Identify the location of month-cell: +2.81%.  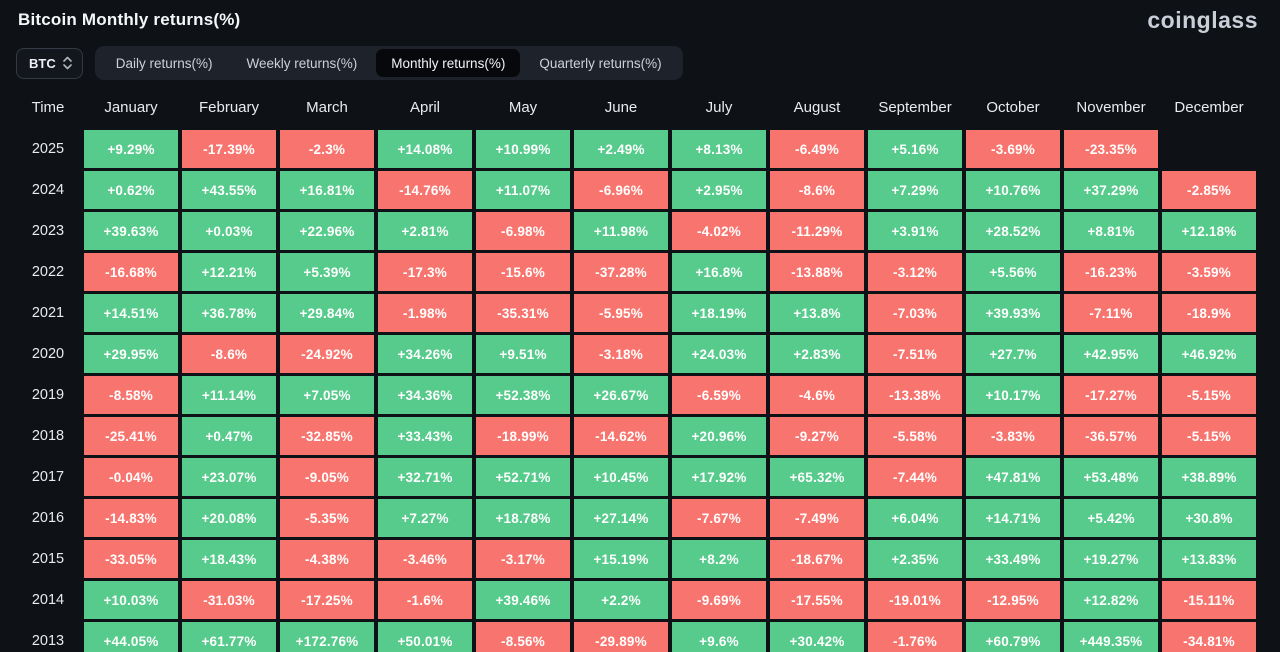
(425, 231).